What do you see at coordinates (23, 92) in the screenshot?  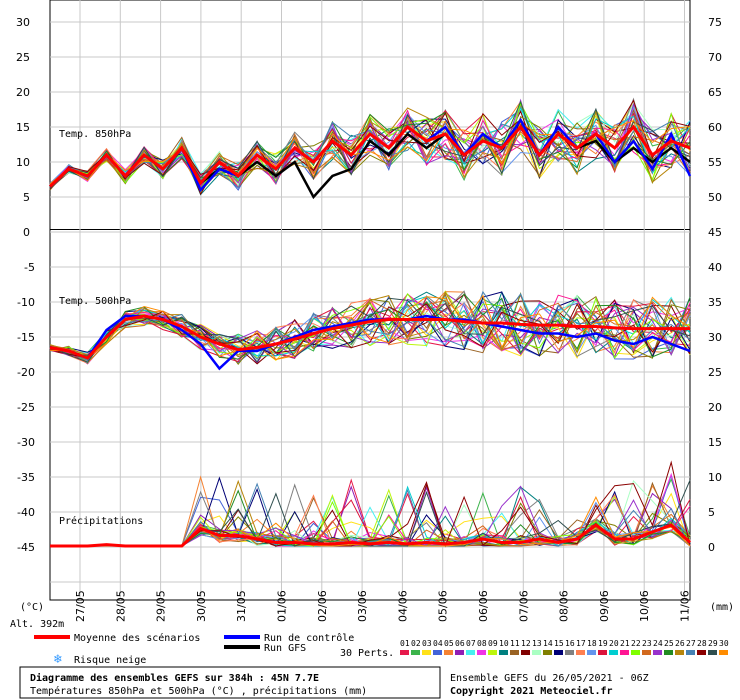 I see `y-tick-left-850: 20` at bounding box center [23, 92].